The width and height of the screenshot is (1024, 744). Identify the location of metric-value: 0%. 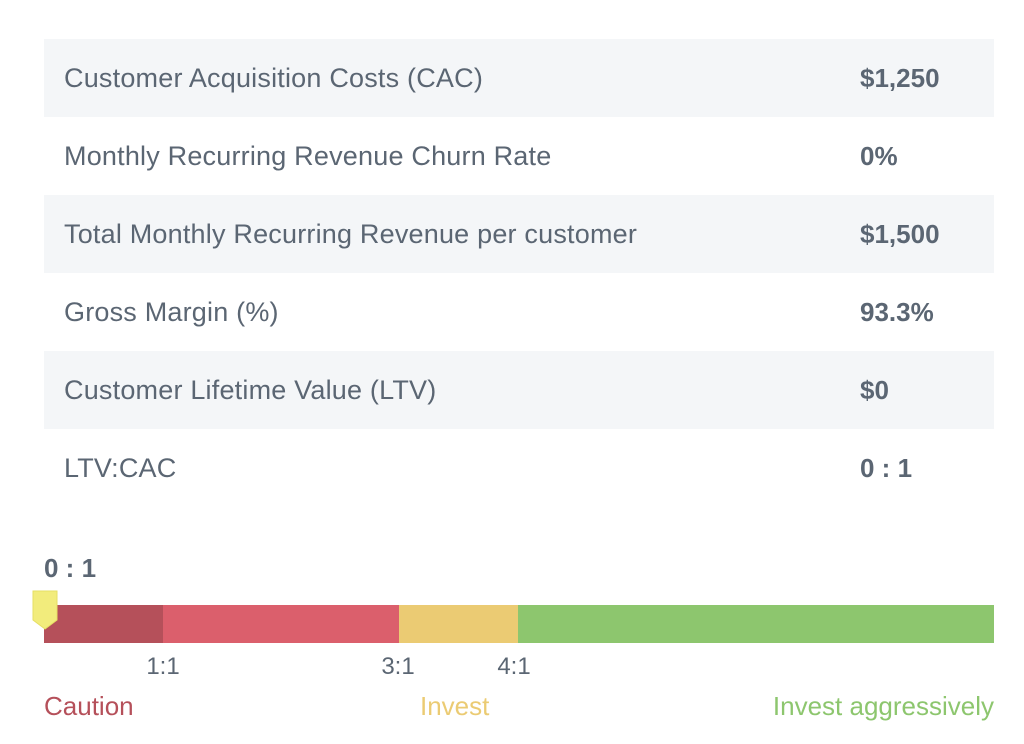
(879, 155).